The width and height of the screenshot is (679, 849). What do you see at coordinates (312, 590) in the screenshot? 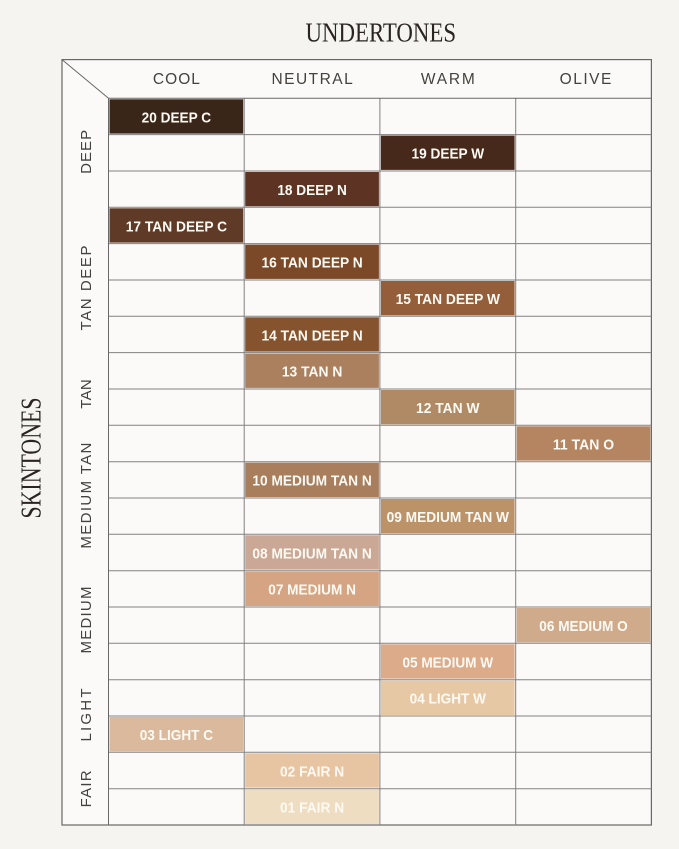
I see `svg-text: 07 MEDIUM N` at bounding box center [312, 590].